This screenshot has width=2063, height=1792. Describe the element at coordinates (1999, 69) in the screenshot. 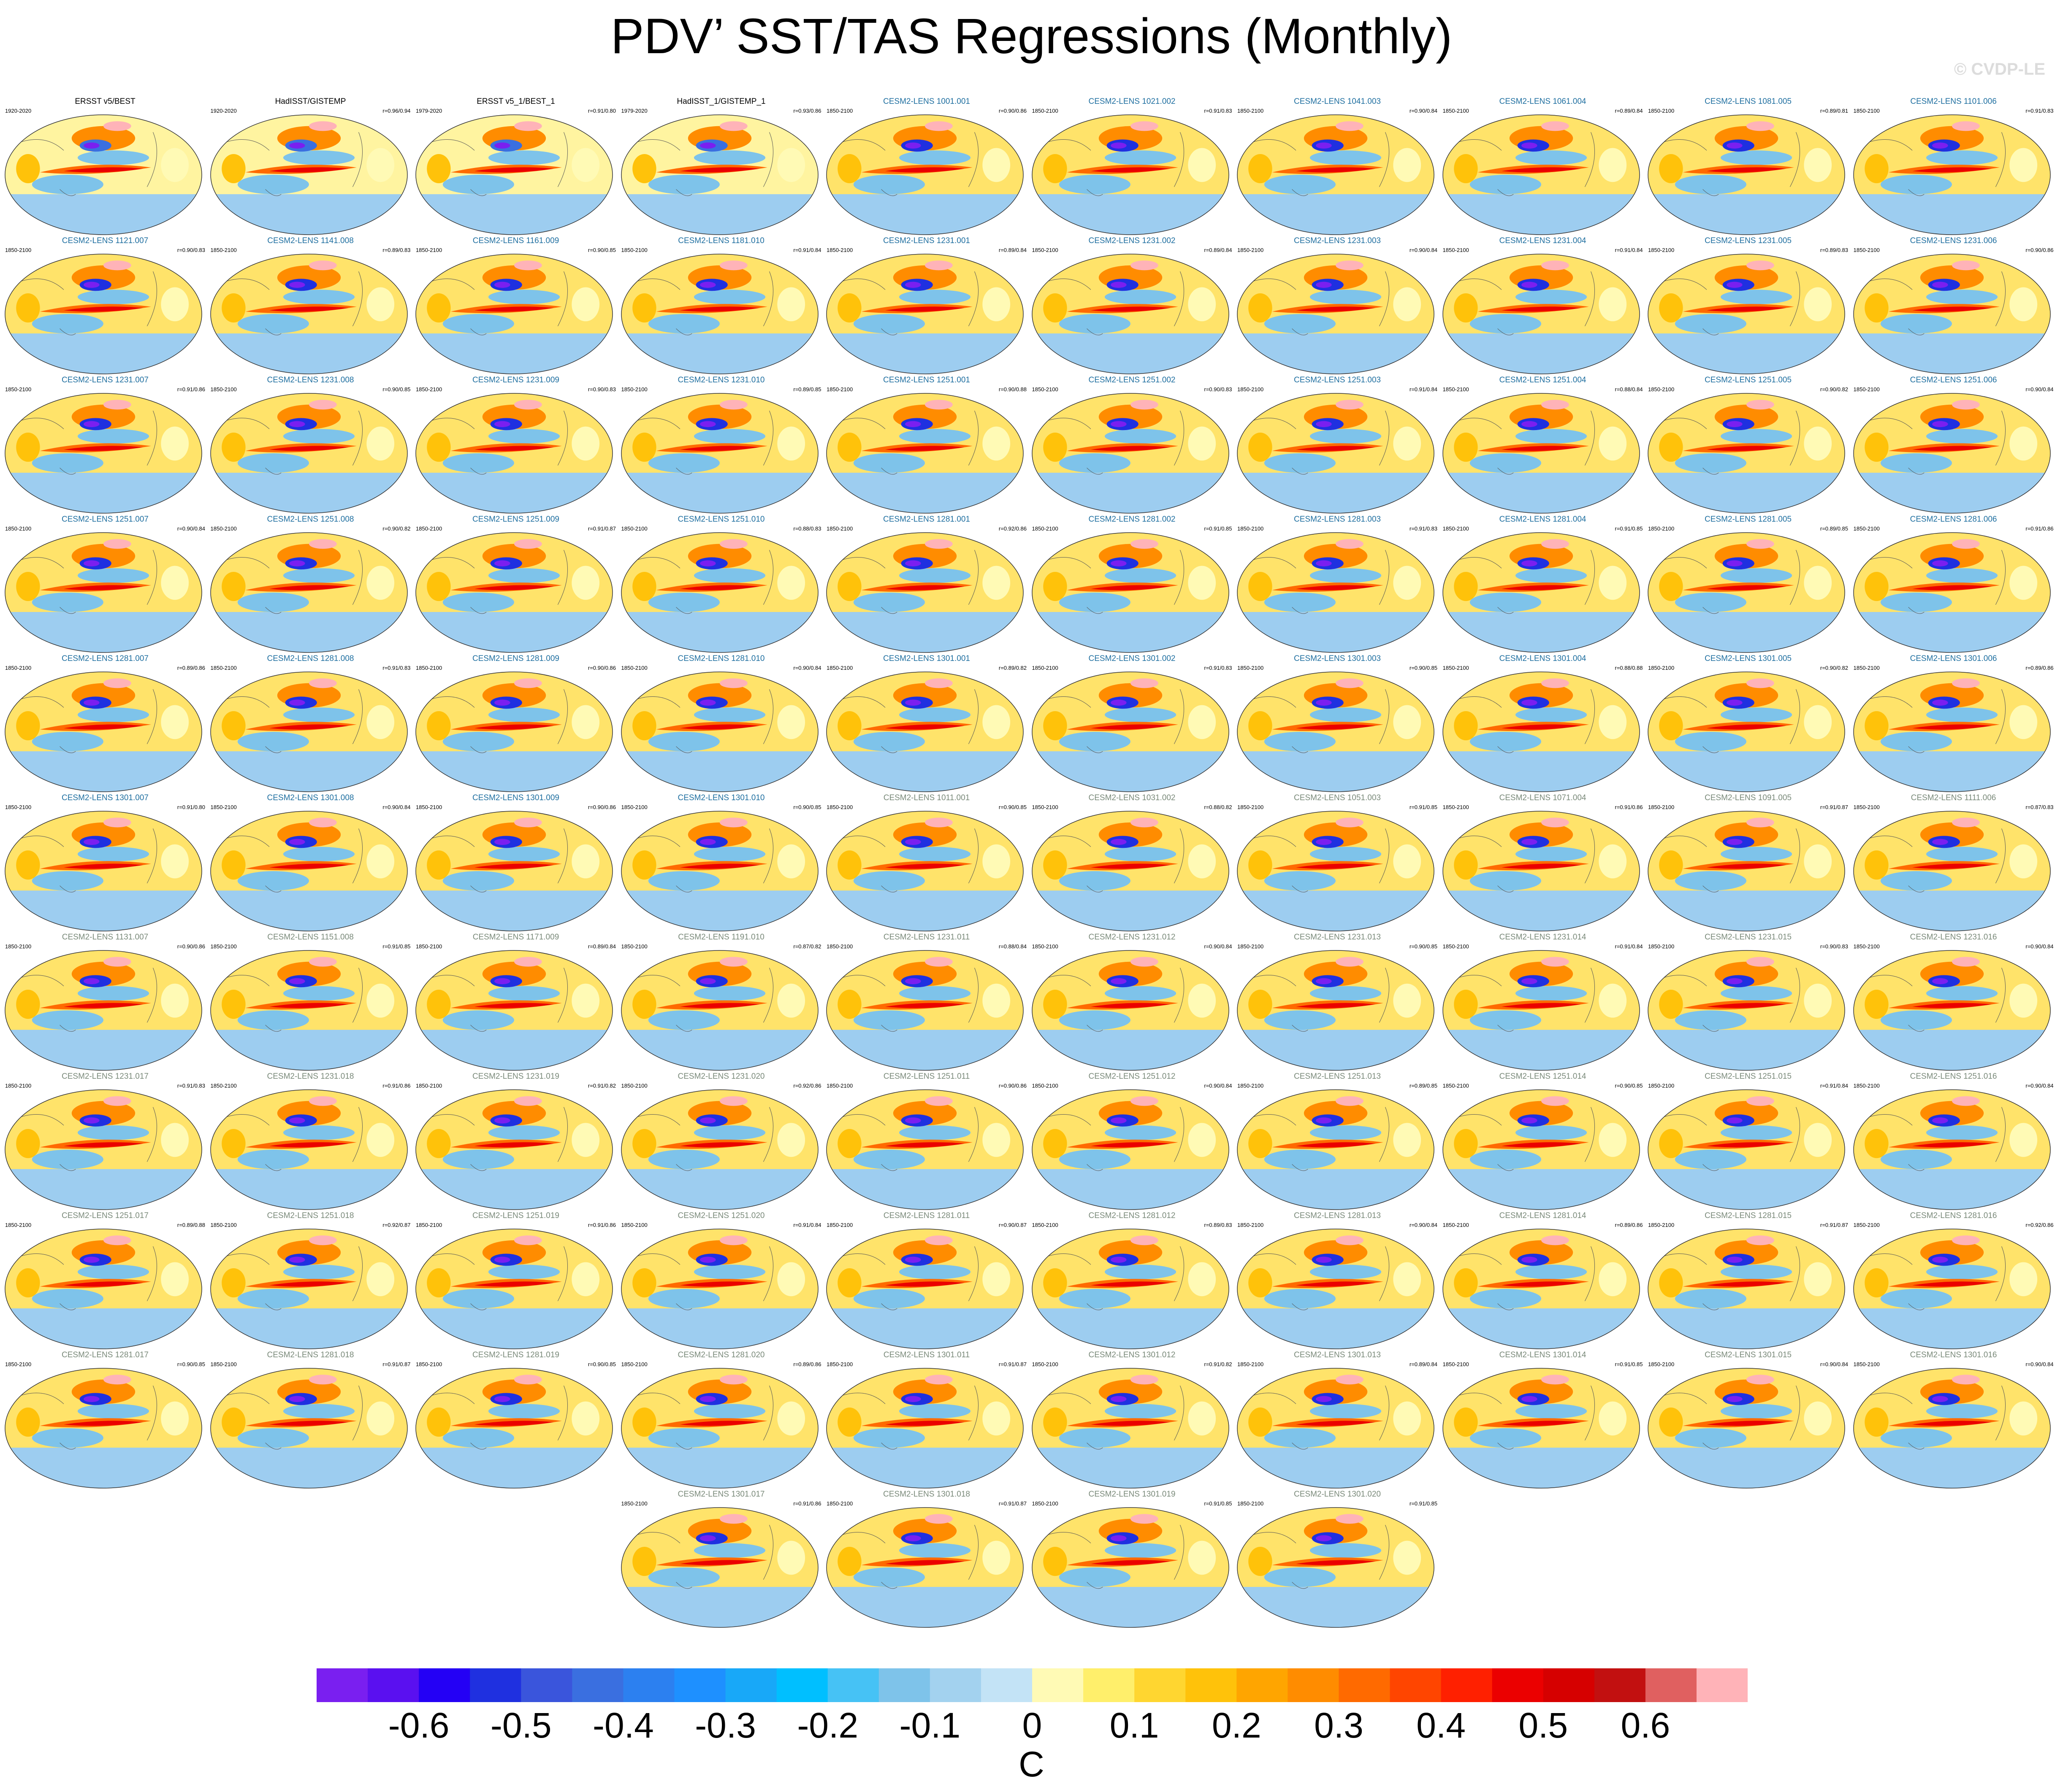

I see `watermark: © CVDP-LE` at that location.